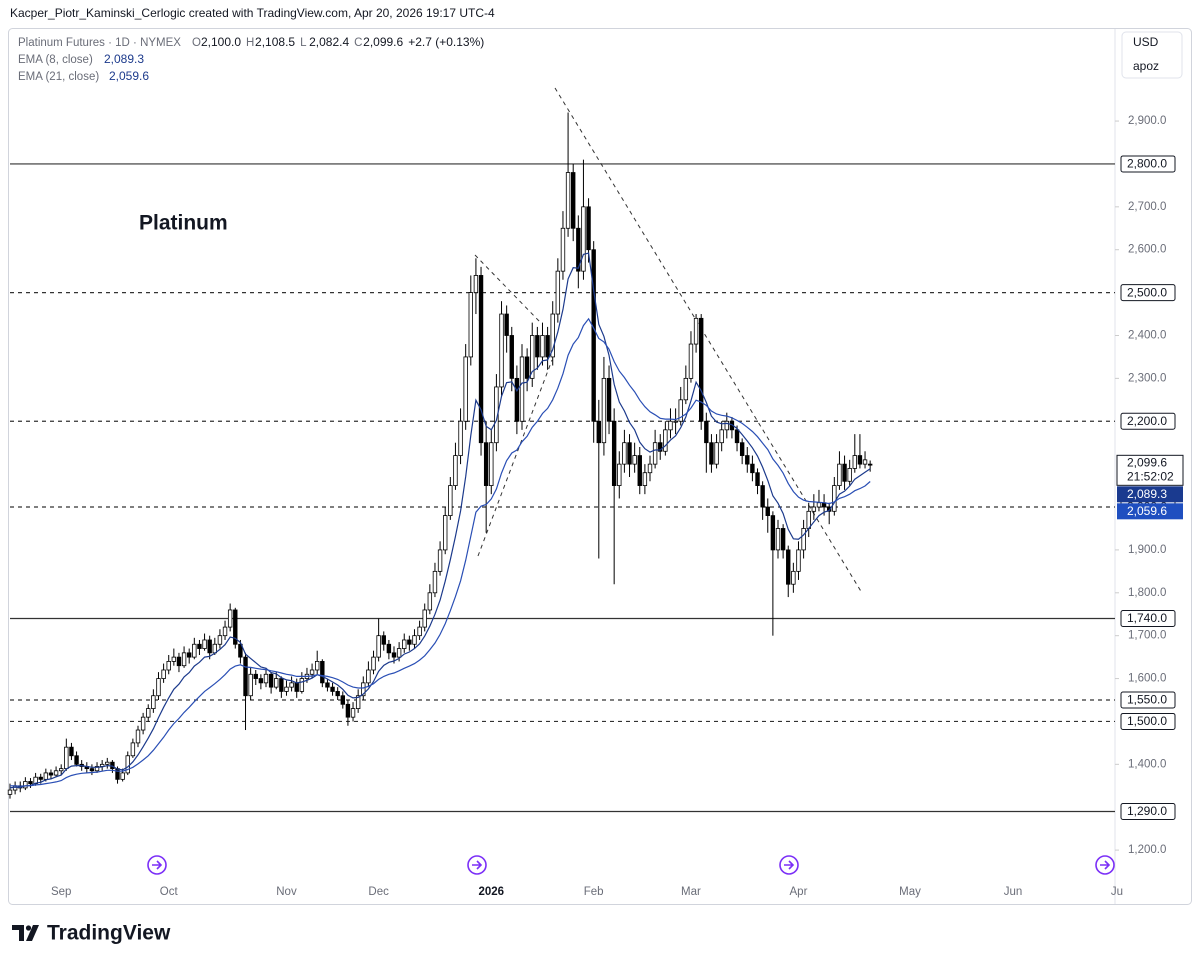 This screenshot has width=1200, height=963. I want to click on y-tick-label: 2,400.0, so click(1147, 336).